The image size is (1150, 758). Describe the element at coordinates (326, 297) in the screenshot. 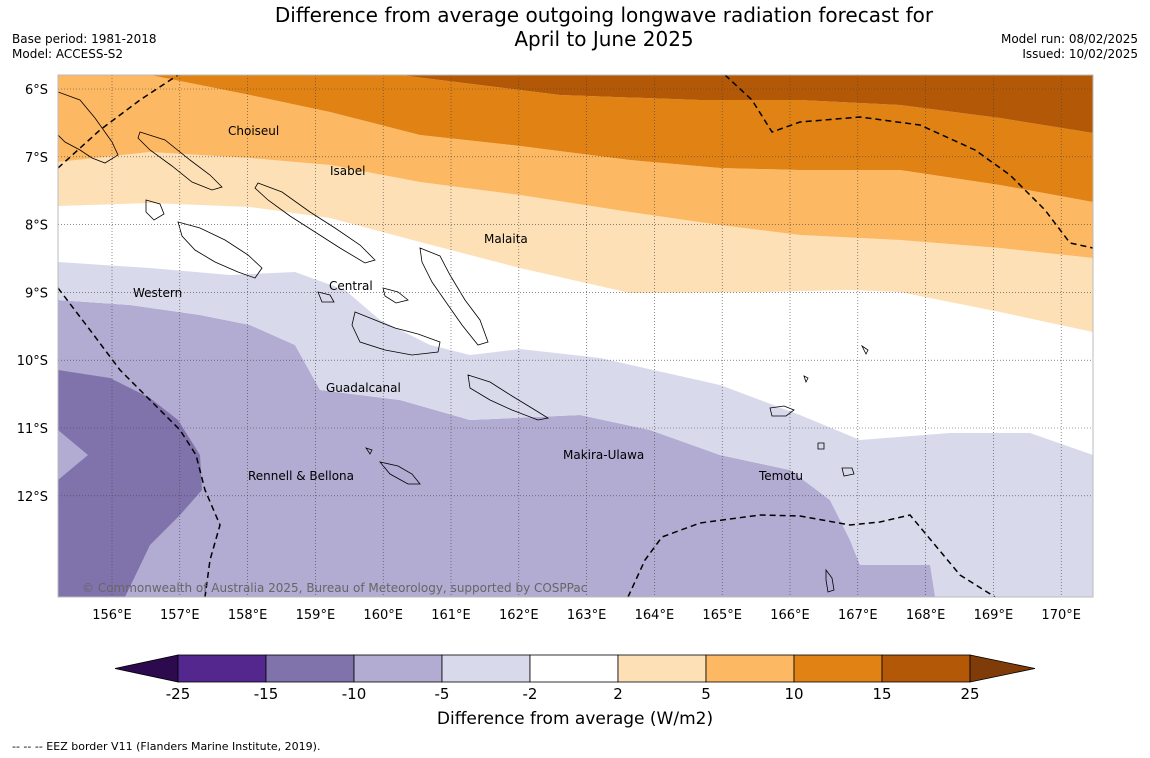

I see `russell-coast` at that location.